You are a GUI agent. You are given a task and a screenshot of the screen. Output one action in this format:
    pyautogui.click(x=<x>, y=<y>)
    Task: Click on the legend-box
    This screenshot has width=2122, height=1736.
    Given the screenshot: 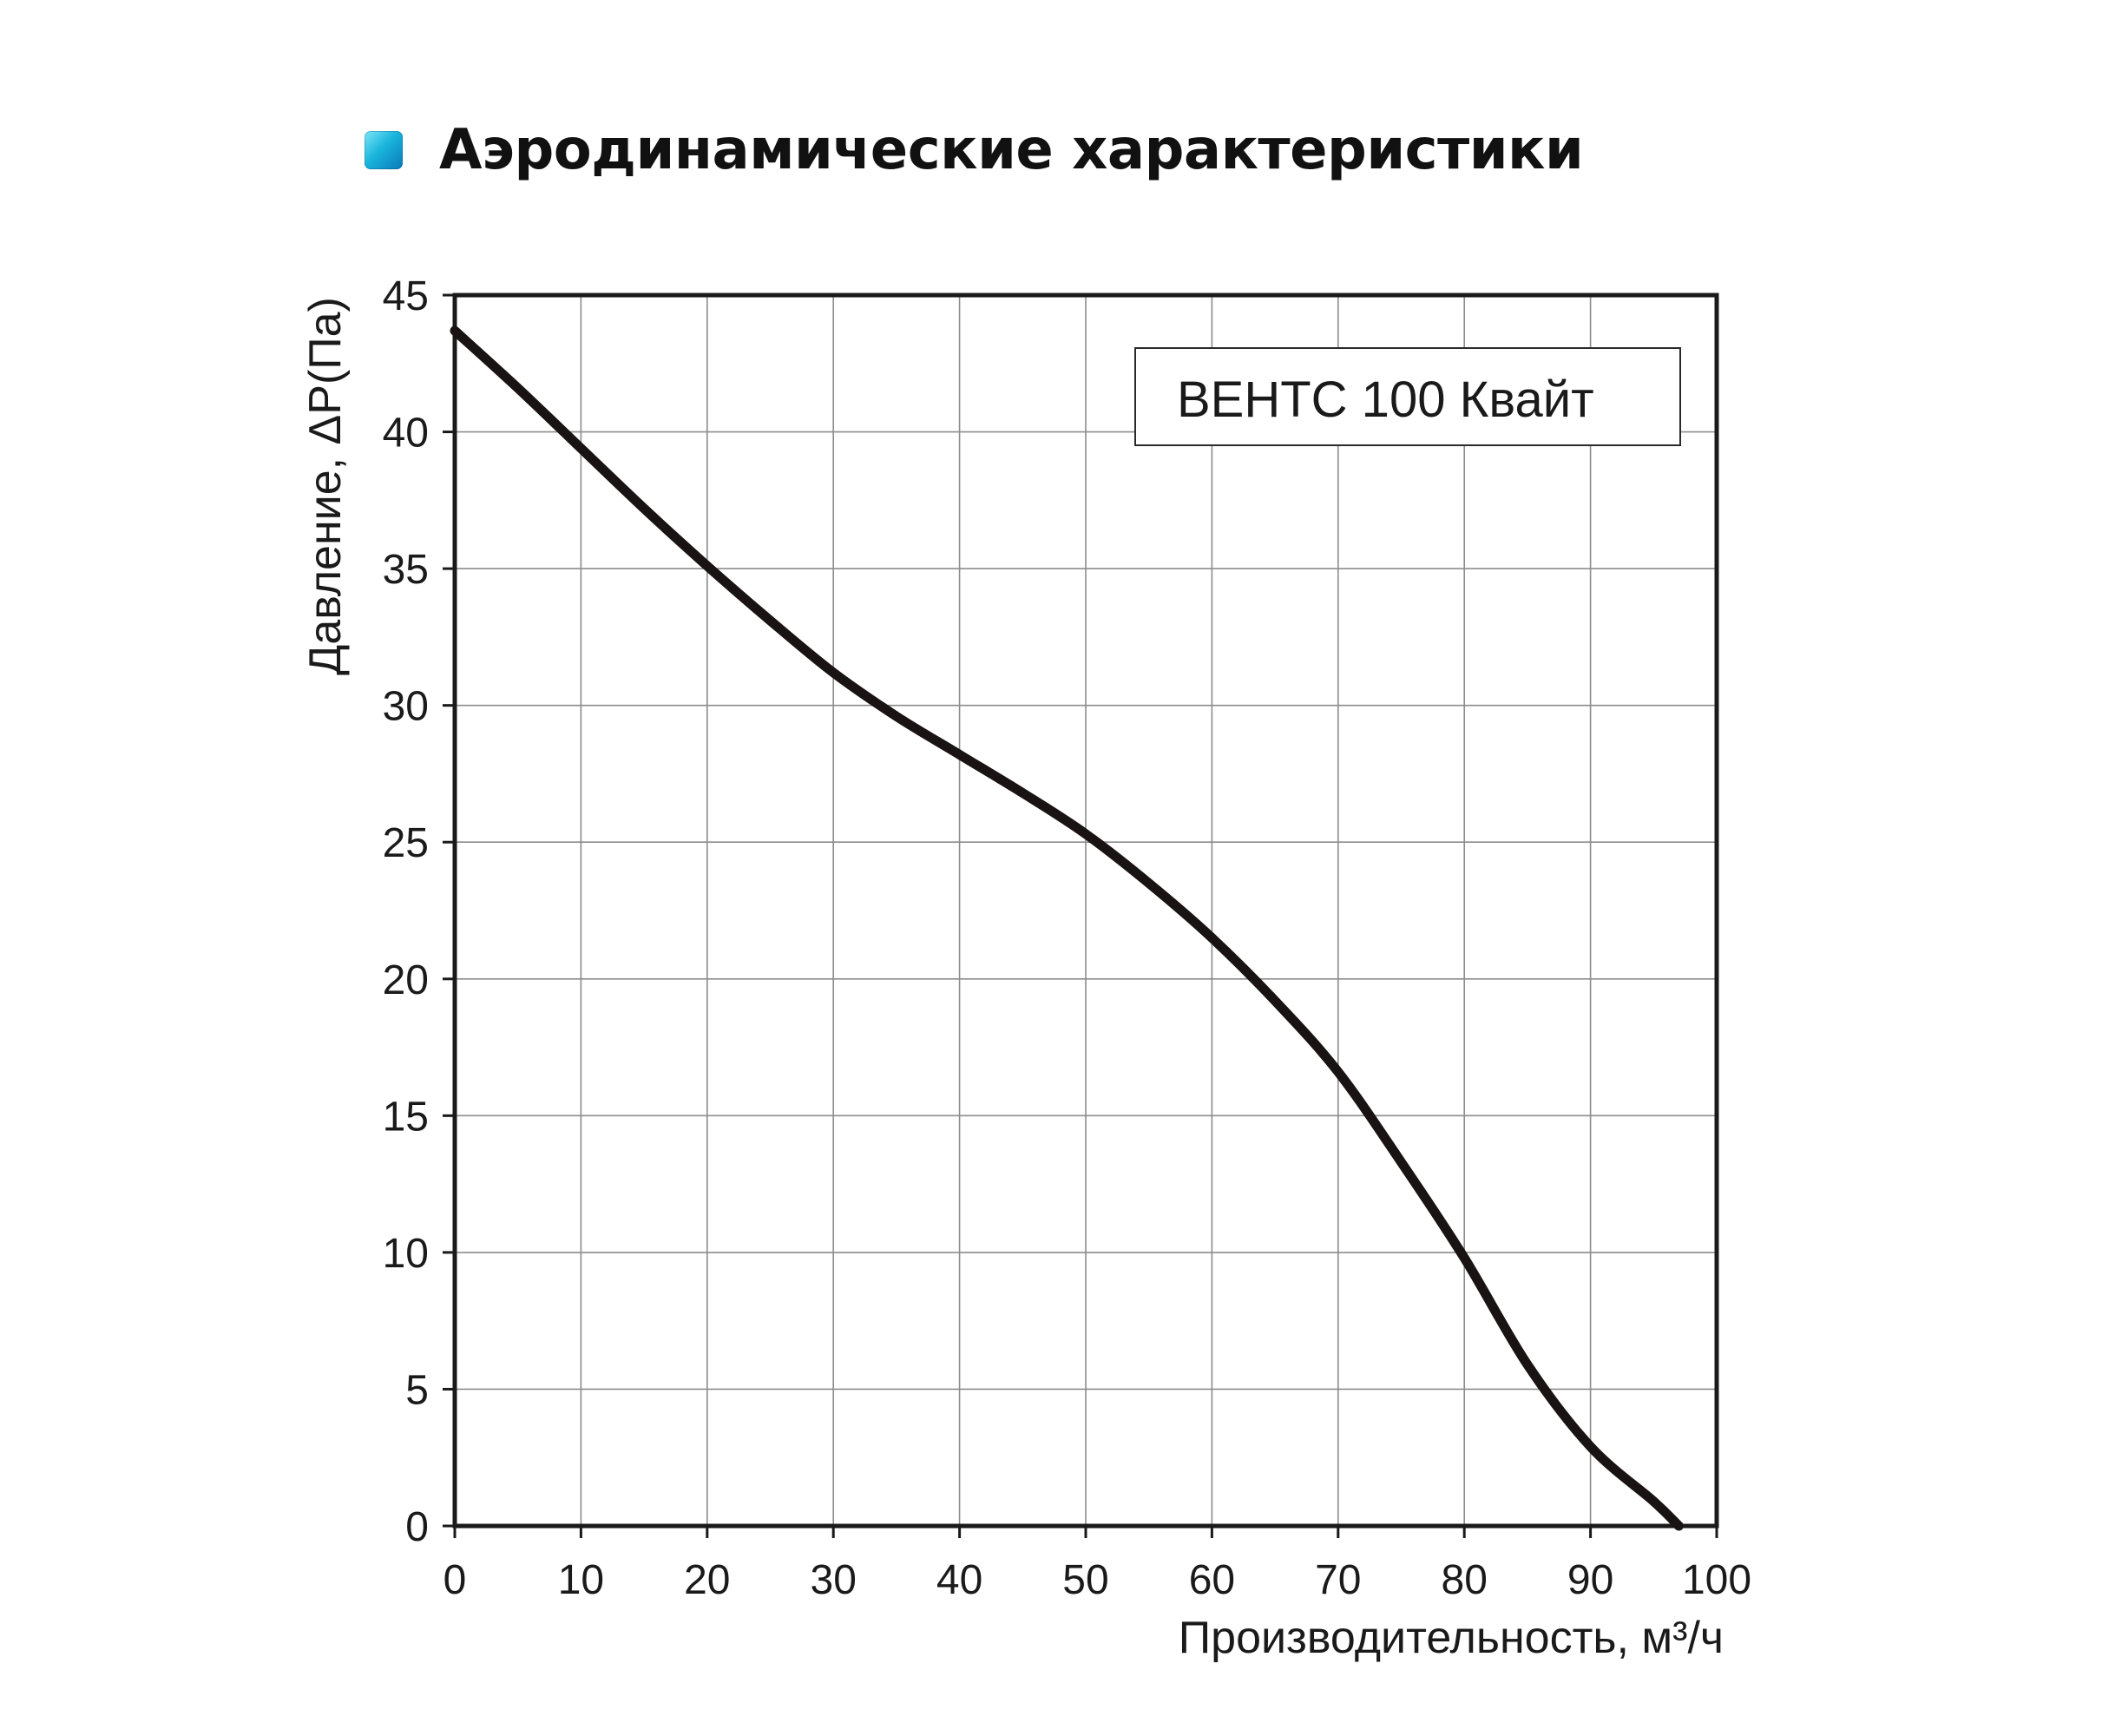 What is the action you would take?
    pyautogui.click(x=1407, y=396)
    